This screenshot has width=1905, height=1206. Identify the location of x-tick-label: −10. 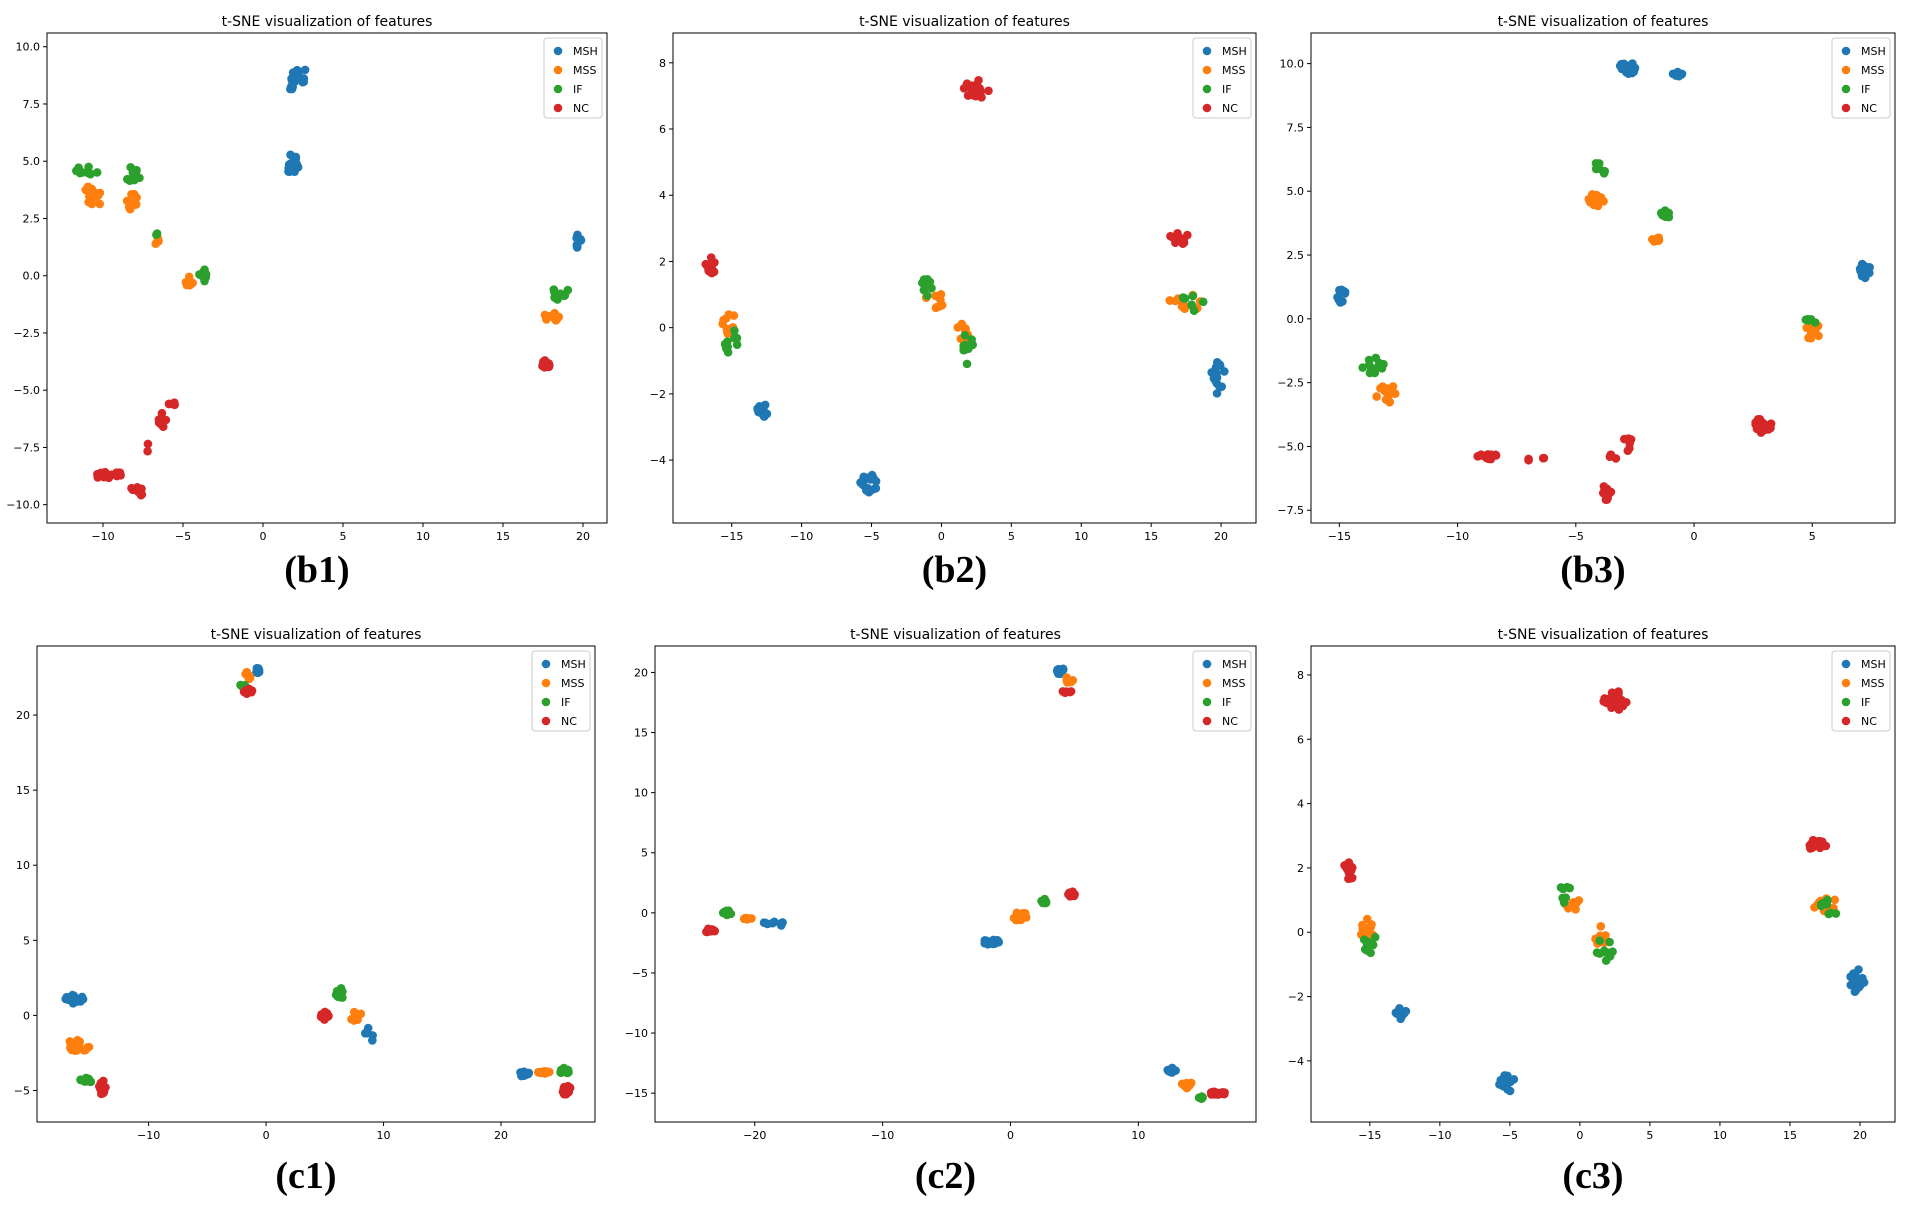
(882, 1135).